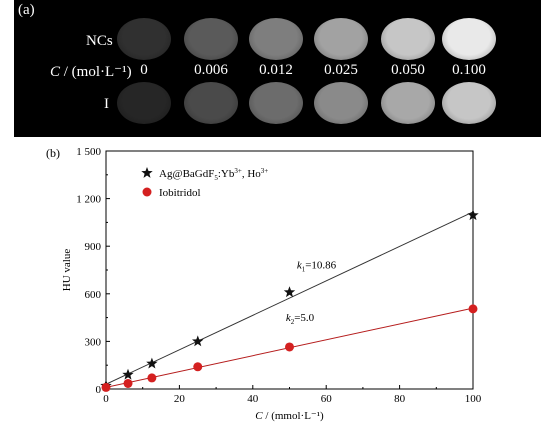  What do you see at coordinates (180, 193) in the screenshot?
I see `legend-iobitridol-label: Iobitridol` at bounding box center [180, 193].